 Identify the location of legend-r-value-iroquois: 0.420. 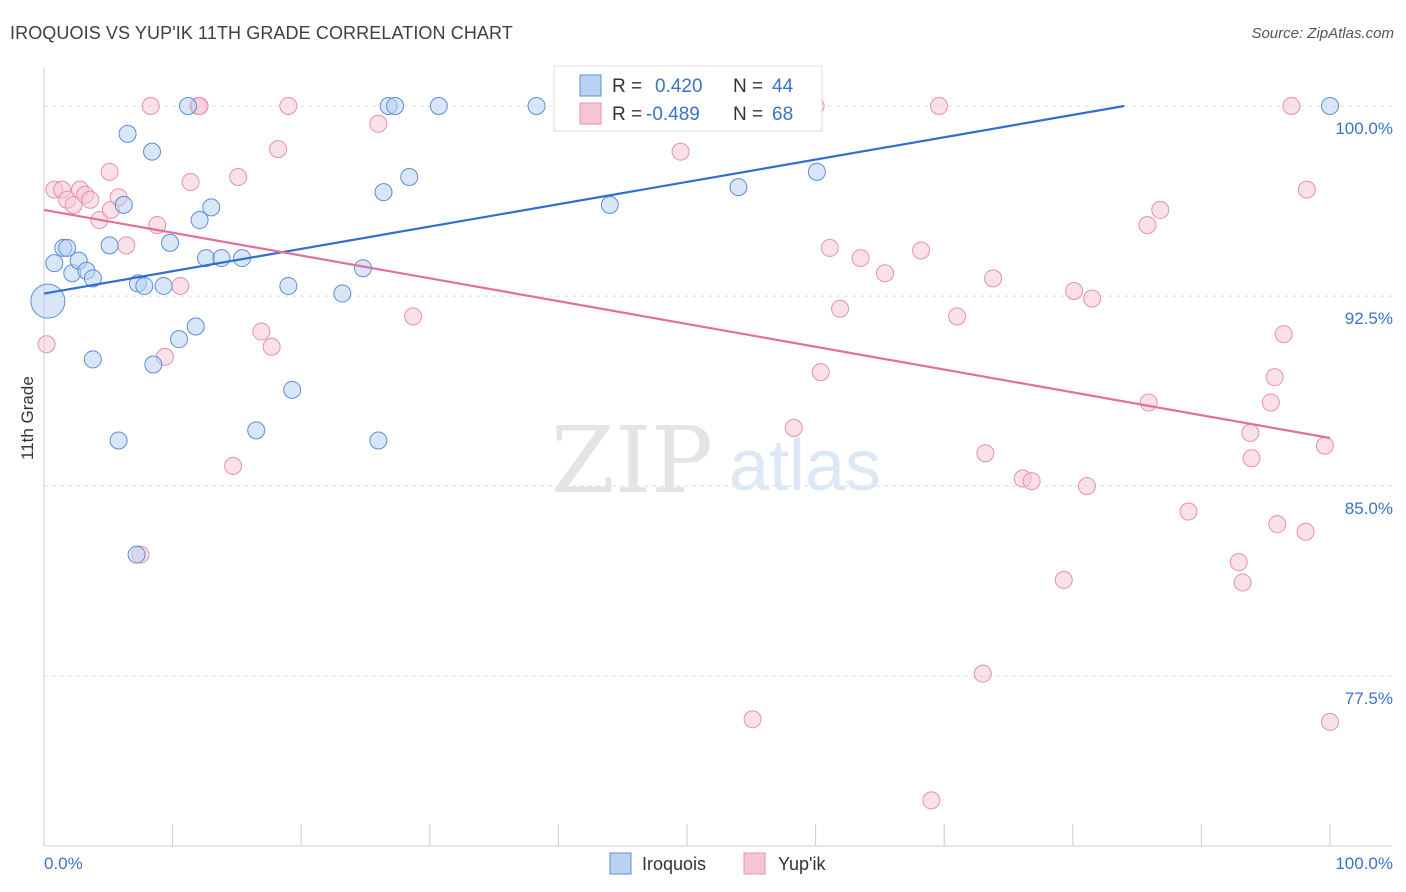
(679, 86).